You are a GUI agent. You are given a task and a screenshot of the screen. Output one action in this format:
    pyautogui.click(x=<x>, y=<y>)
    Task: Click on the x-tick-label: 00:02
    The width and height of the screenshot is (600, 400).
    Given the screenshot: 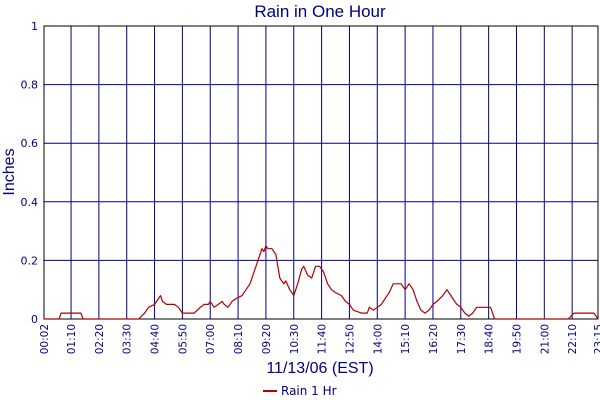 What is the action you would take?
    pyautogui.click(x=45, y=339)
    